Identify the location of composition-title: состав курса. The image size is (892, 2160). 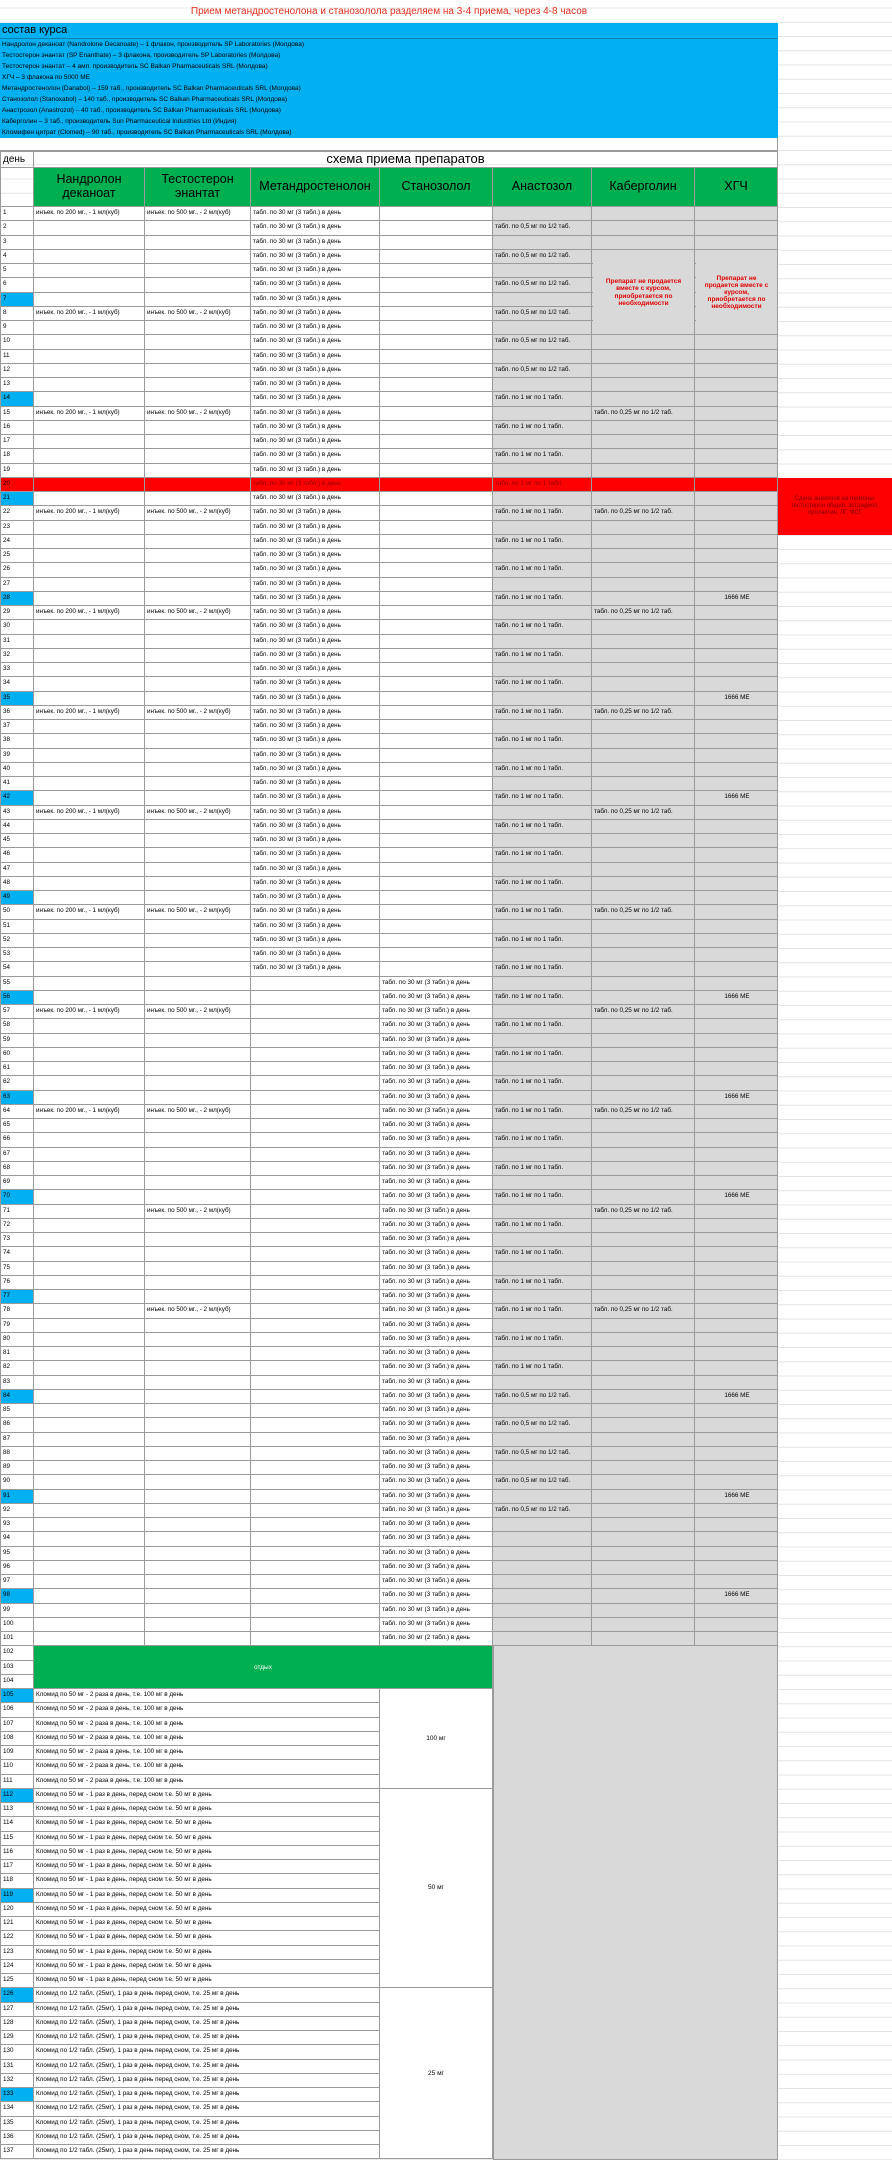
(389, 31).